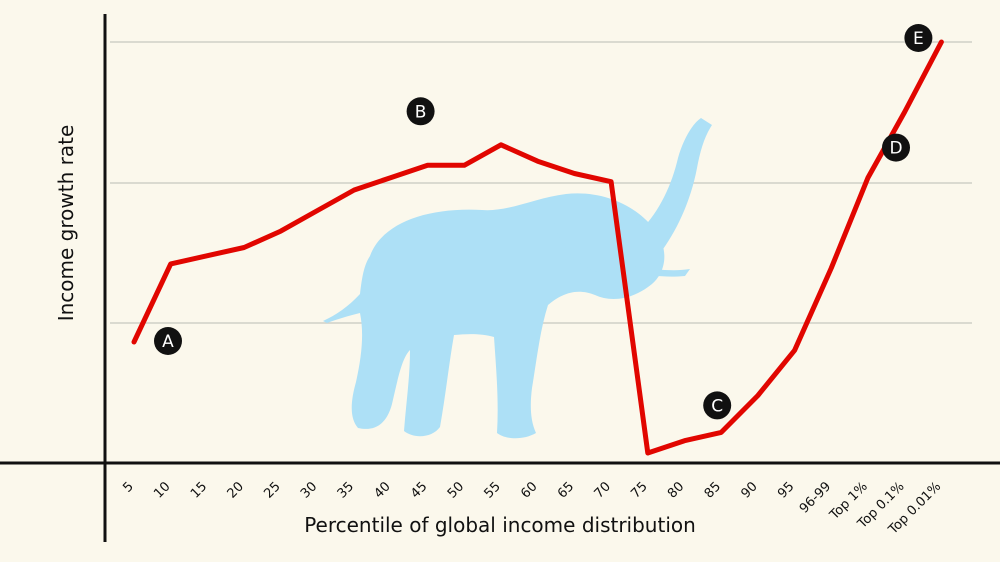 This screenshot has width=1000, height=562. I want to click on annotation-marker-e: E, so click(918, 38).